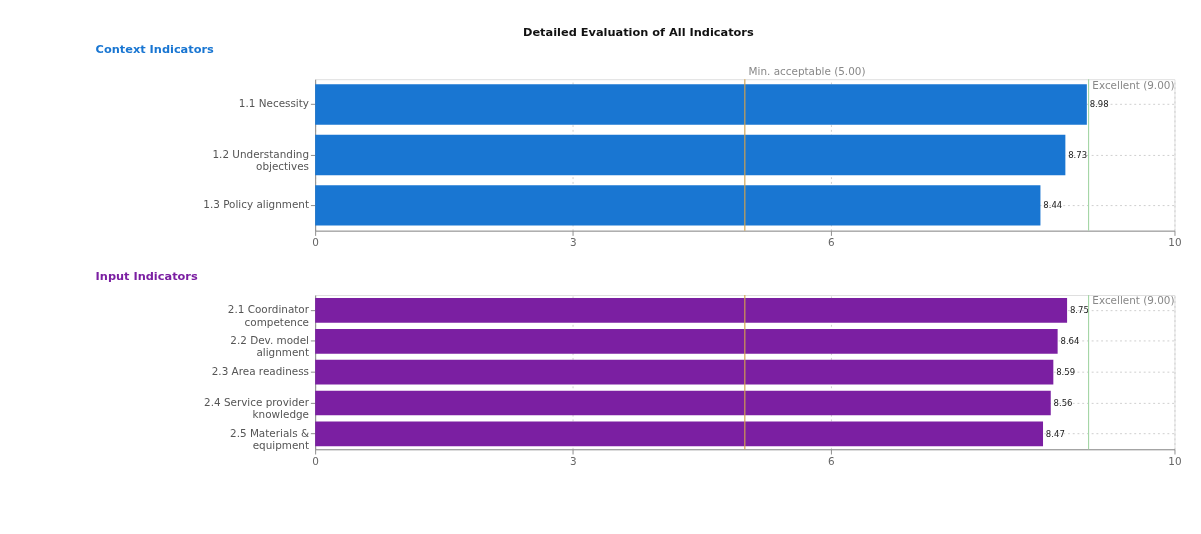  What do you see at coordinates (257, 408) in the screenshot?
I see `y-tick-label: 2.4 Service provider knowledge` at bounding box center [257, 408].